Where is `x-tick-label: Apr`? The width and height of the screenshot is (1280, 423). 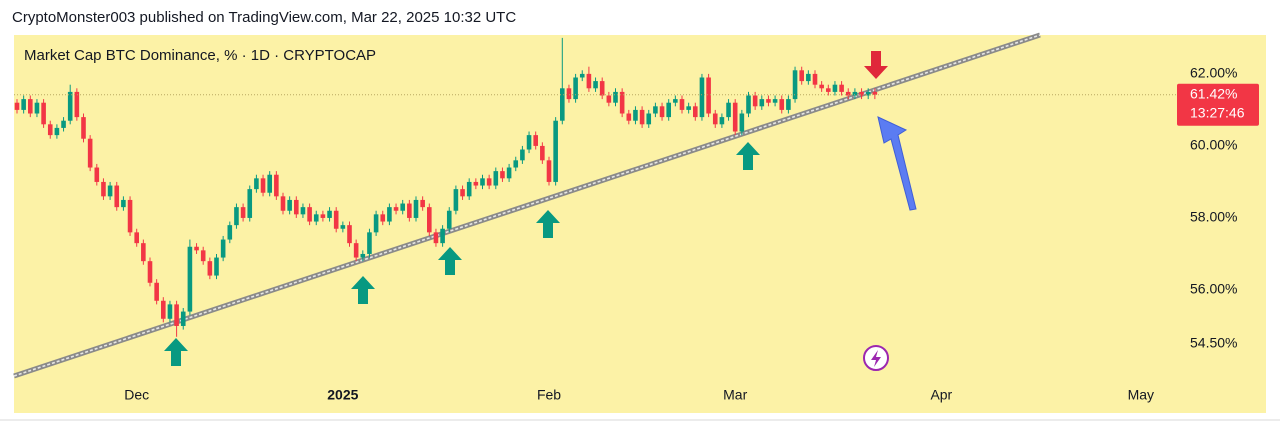 x-tick-label: Apr is located at coordinates (941, 395).